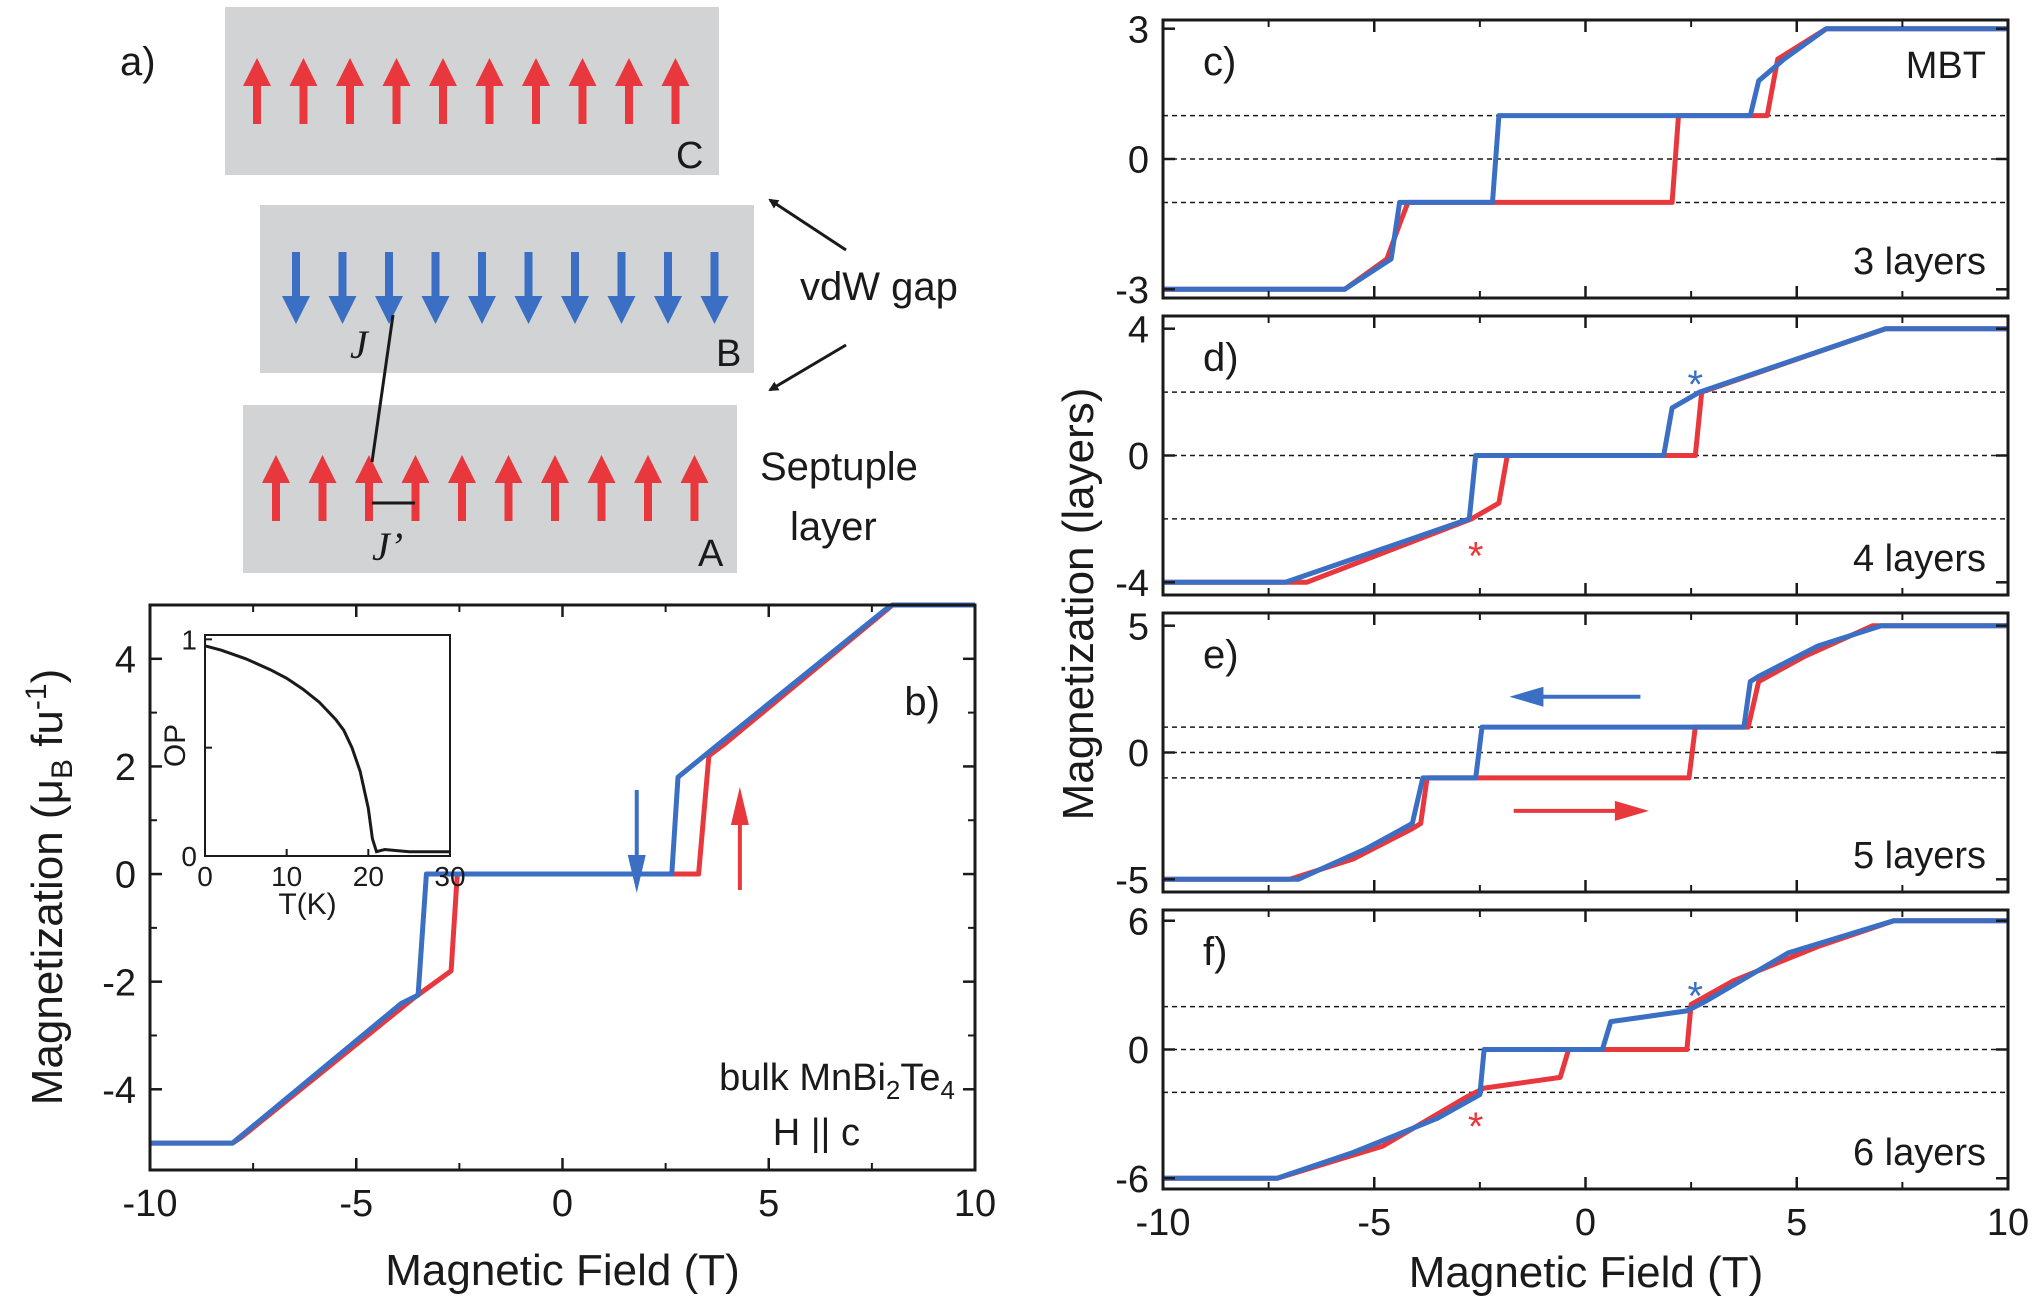 The height and width of the screenshot is (1305, 2034). Describe the element at coordinates (485, 488) in the screenshot. I see `spin-row-a` at that location.